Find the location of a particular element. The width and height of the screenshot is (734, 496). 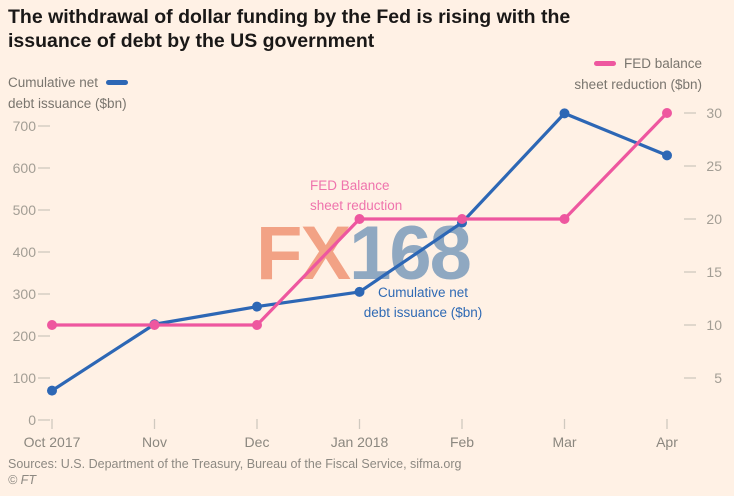

blue-annotation-line1: Cumulative net is located at coordinates (423, 292).